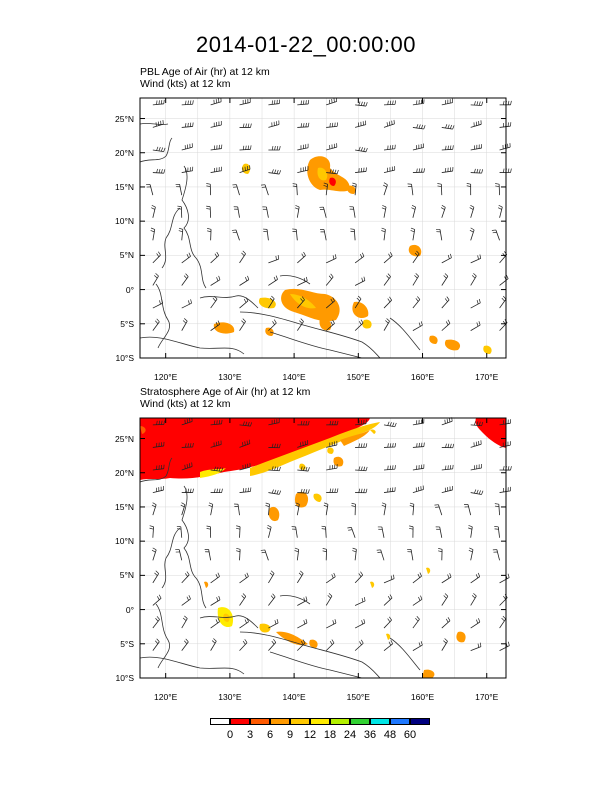 The image size is (612, 792). Describe the element at coordinates (250, 735) in the screenshot. I see `legend-label: 3` at that location.